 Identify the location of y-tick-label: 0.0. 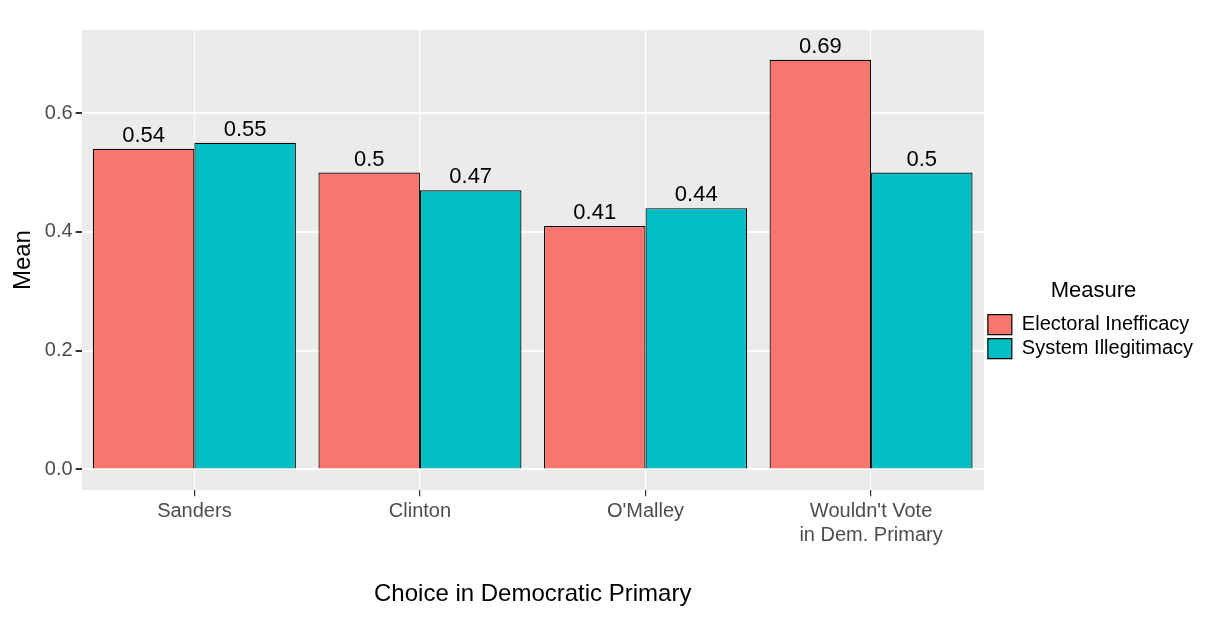
(58, 467).